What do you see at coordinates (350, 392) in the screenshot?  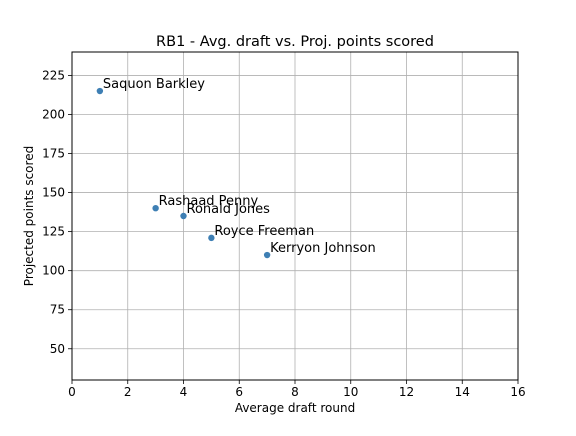 I see `x-tick-label: 10` at bounding box center [350, 392].